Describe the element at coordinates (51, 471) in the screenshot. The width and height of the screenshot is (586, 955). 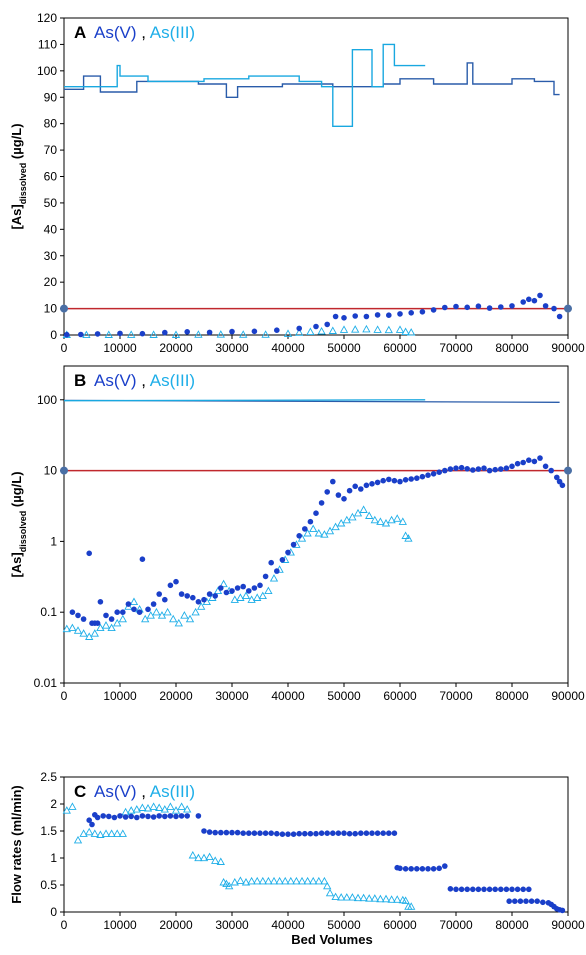
I see `y-tick-label: 10` at that location.